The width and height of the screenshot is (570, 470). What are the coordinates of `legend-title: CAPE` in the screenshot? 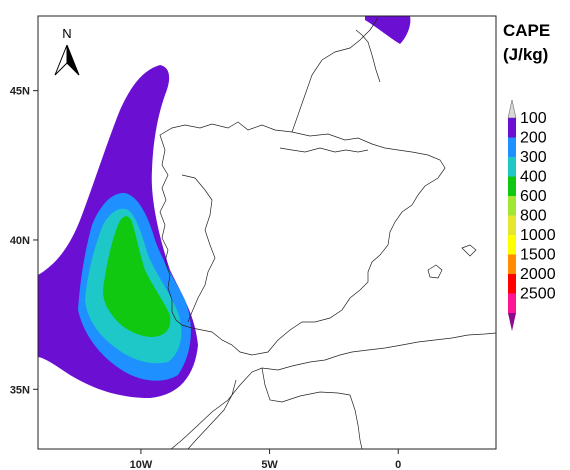 It's located at (527, 30).